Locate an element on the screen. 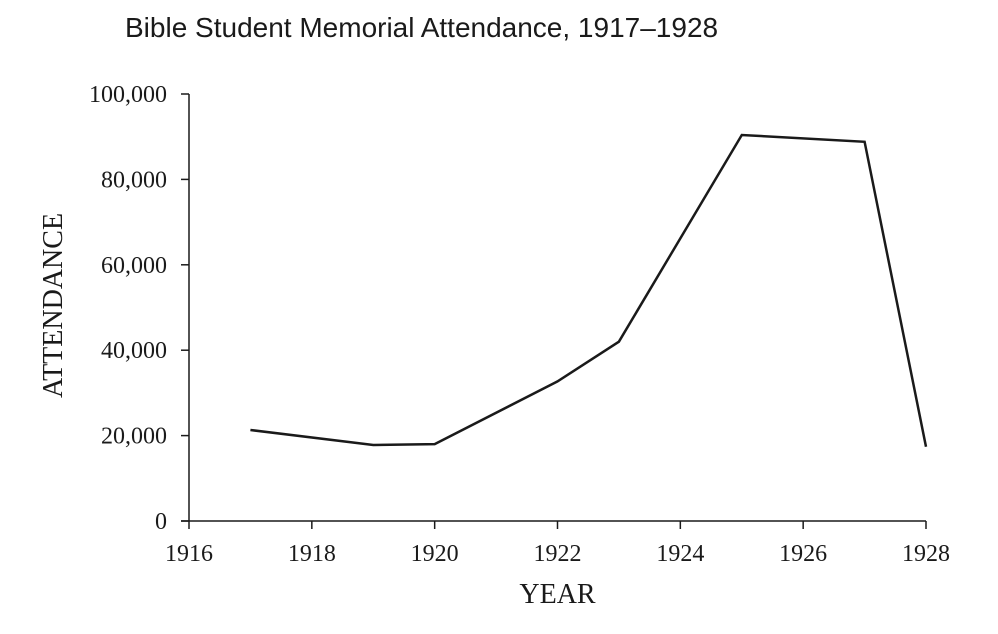 This screenshot has height=634, width=998. x-tick-label: 1916 is located at coordinates (189, 554).